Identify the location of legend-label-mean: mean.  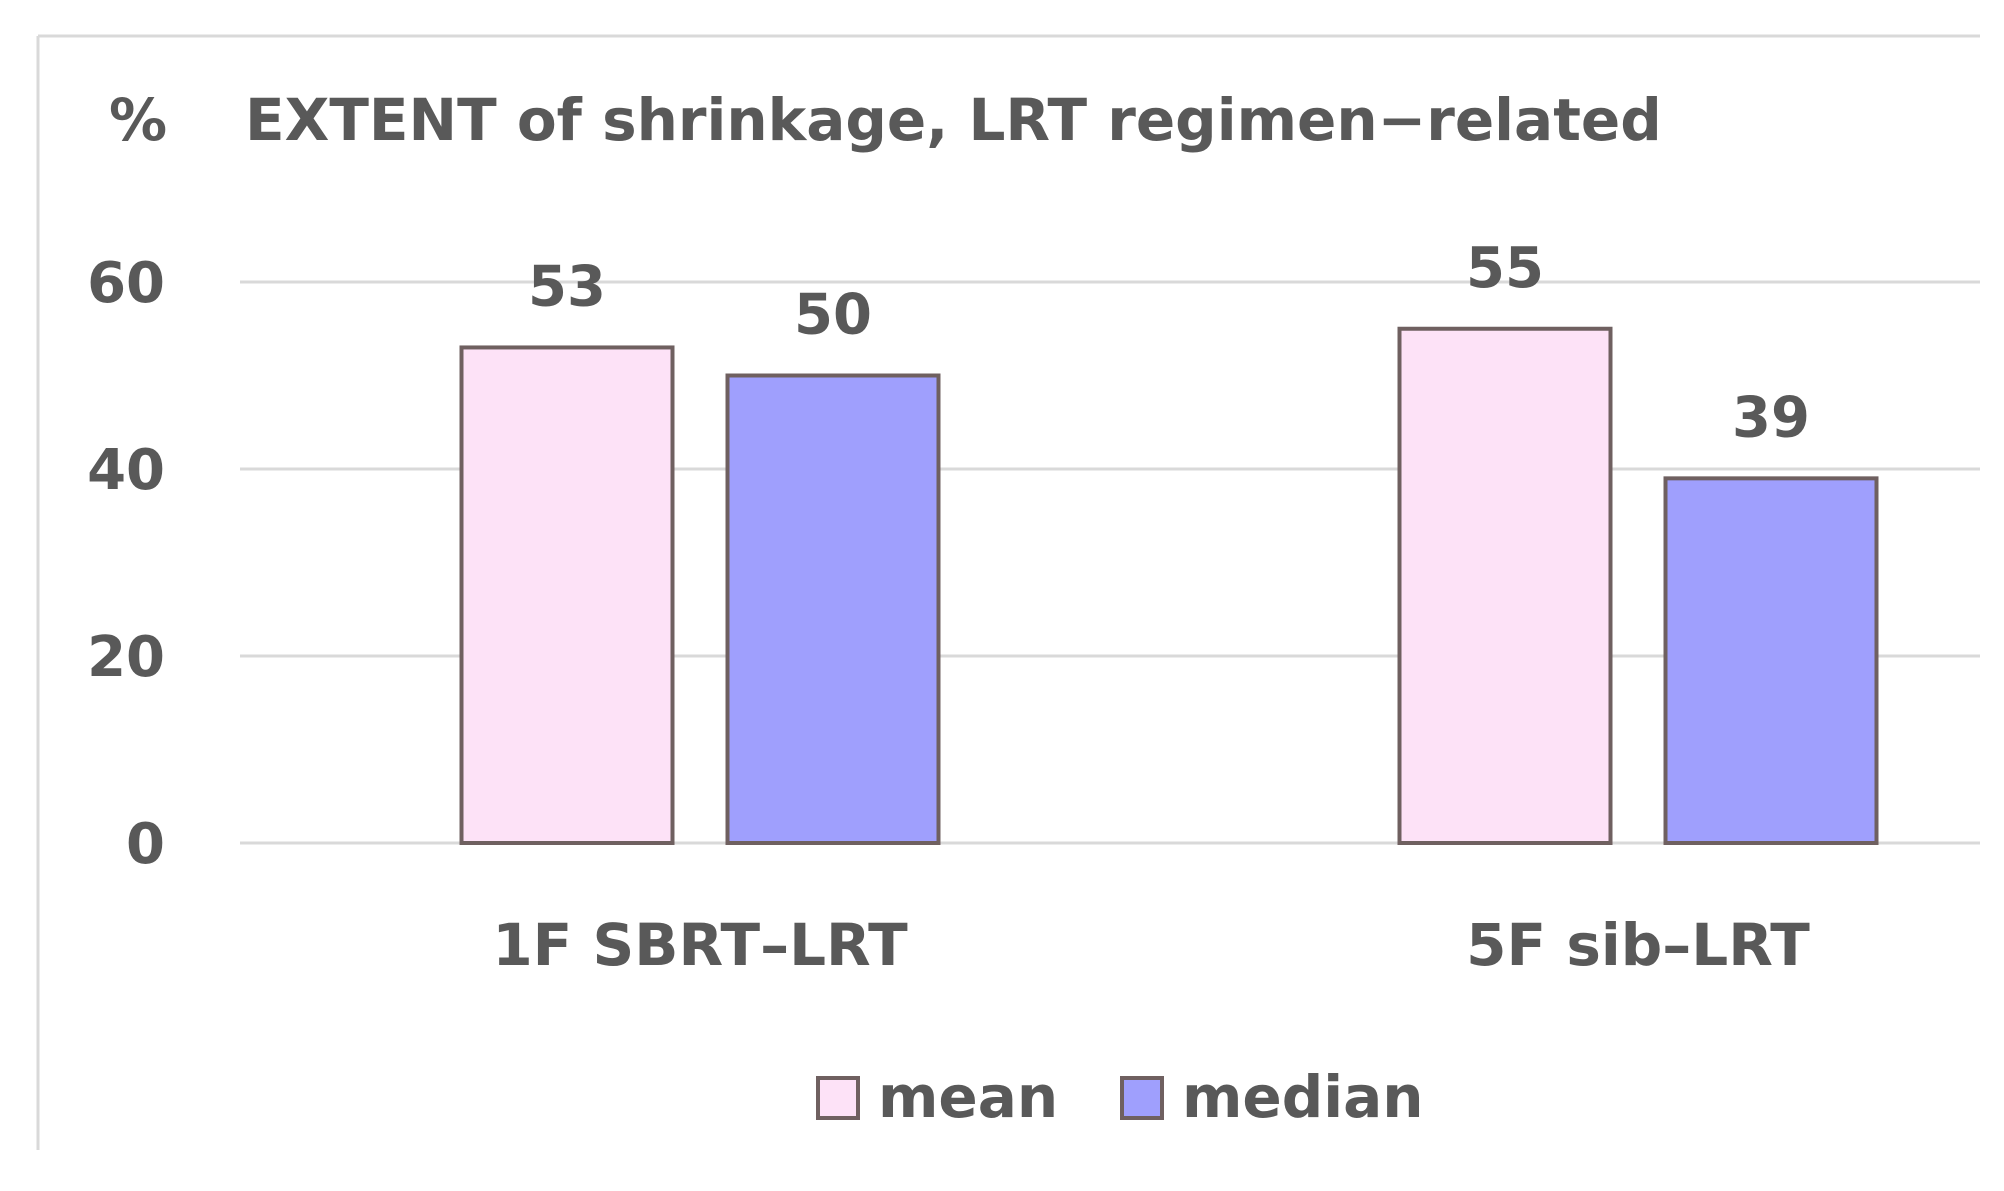
(968, 1097).